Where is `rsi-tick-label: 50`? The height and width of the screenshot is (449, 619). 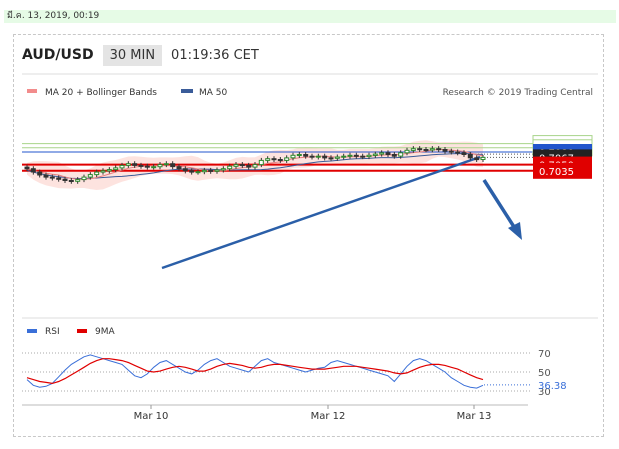
rsi-tick-label: 50 is located at coordinates (544, 373).